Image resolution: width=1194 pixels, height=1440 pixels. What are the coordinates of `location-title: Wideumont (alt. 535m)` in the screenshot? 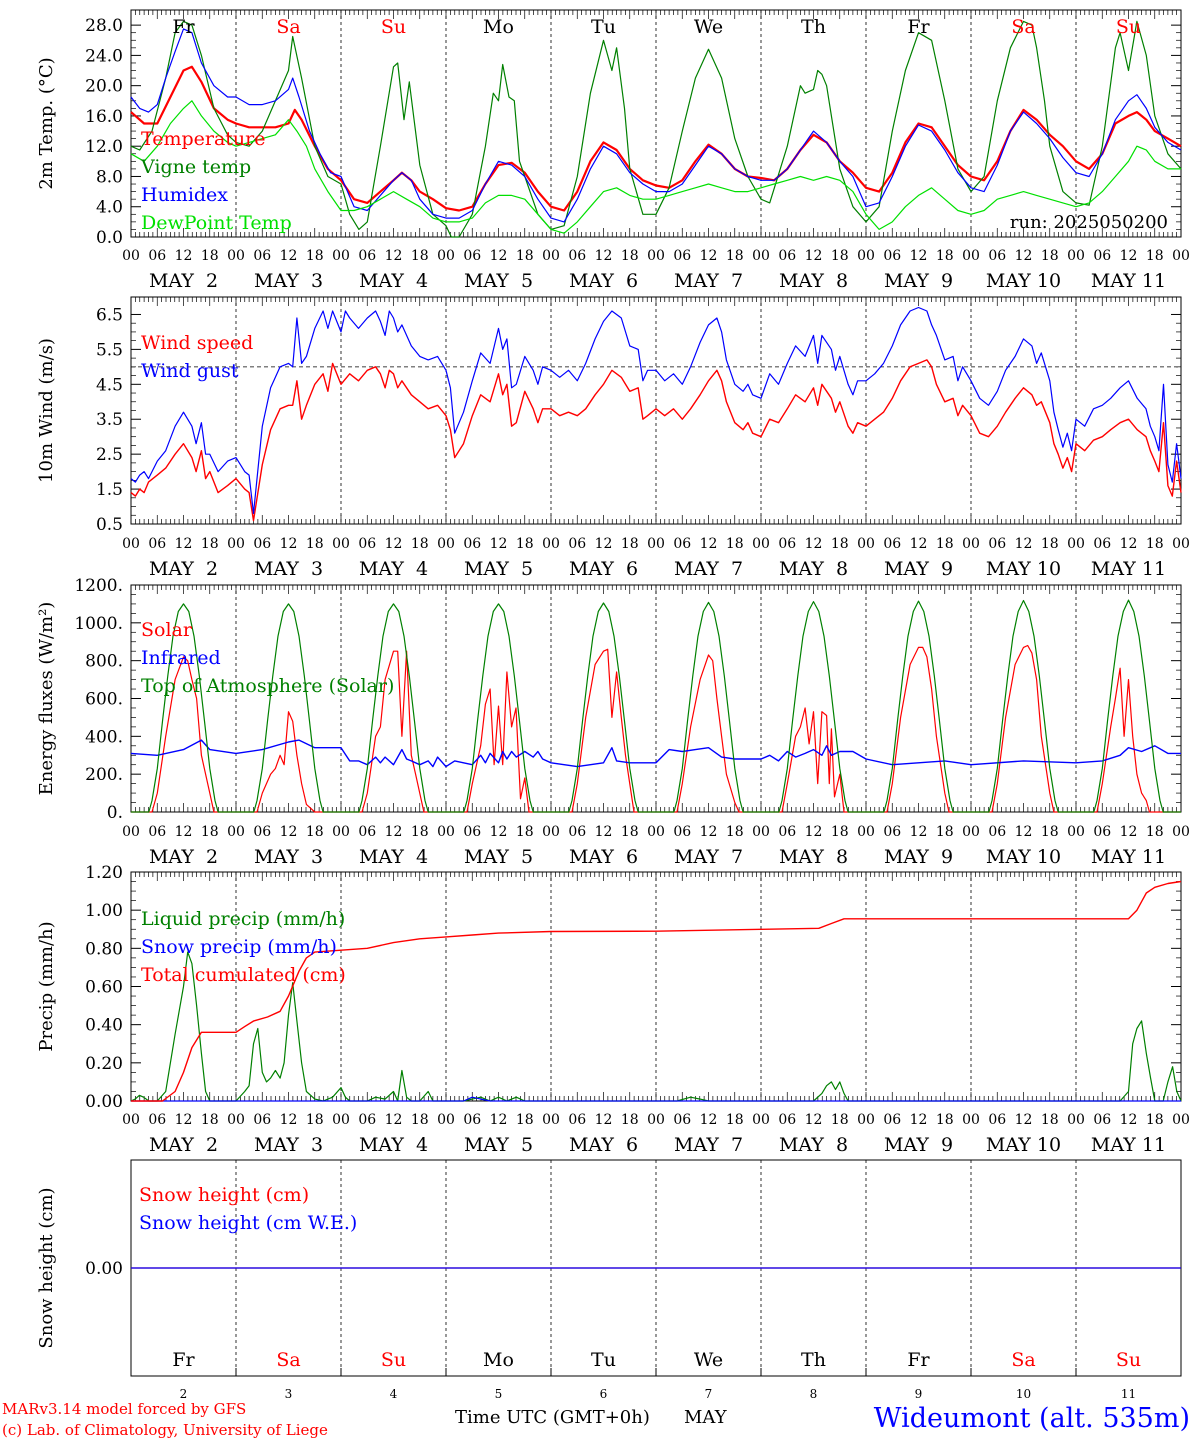 It's located at (1032, 1418).